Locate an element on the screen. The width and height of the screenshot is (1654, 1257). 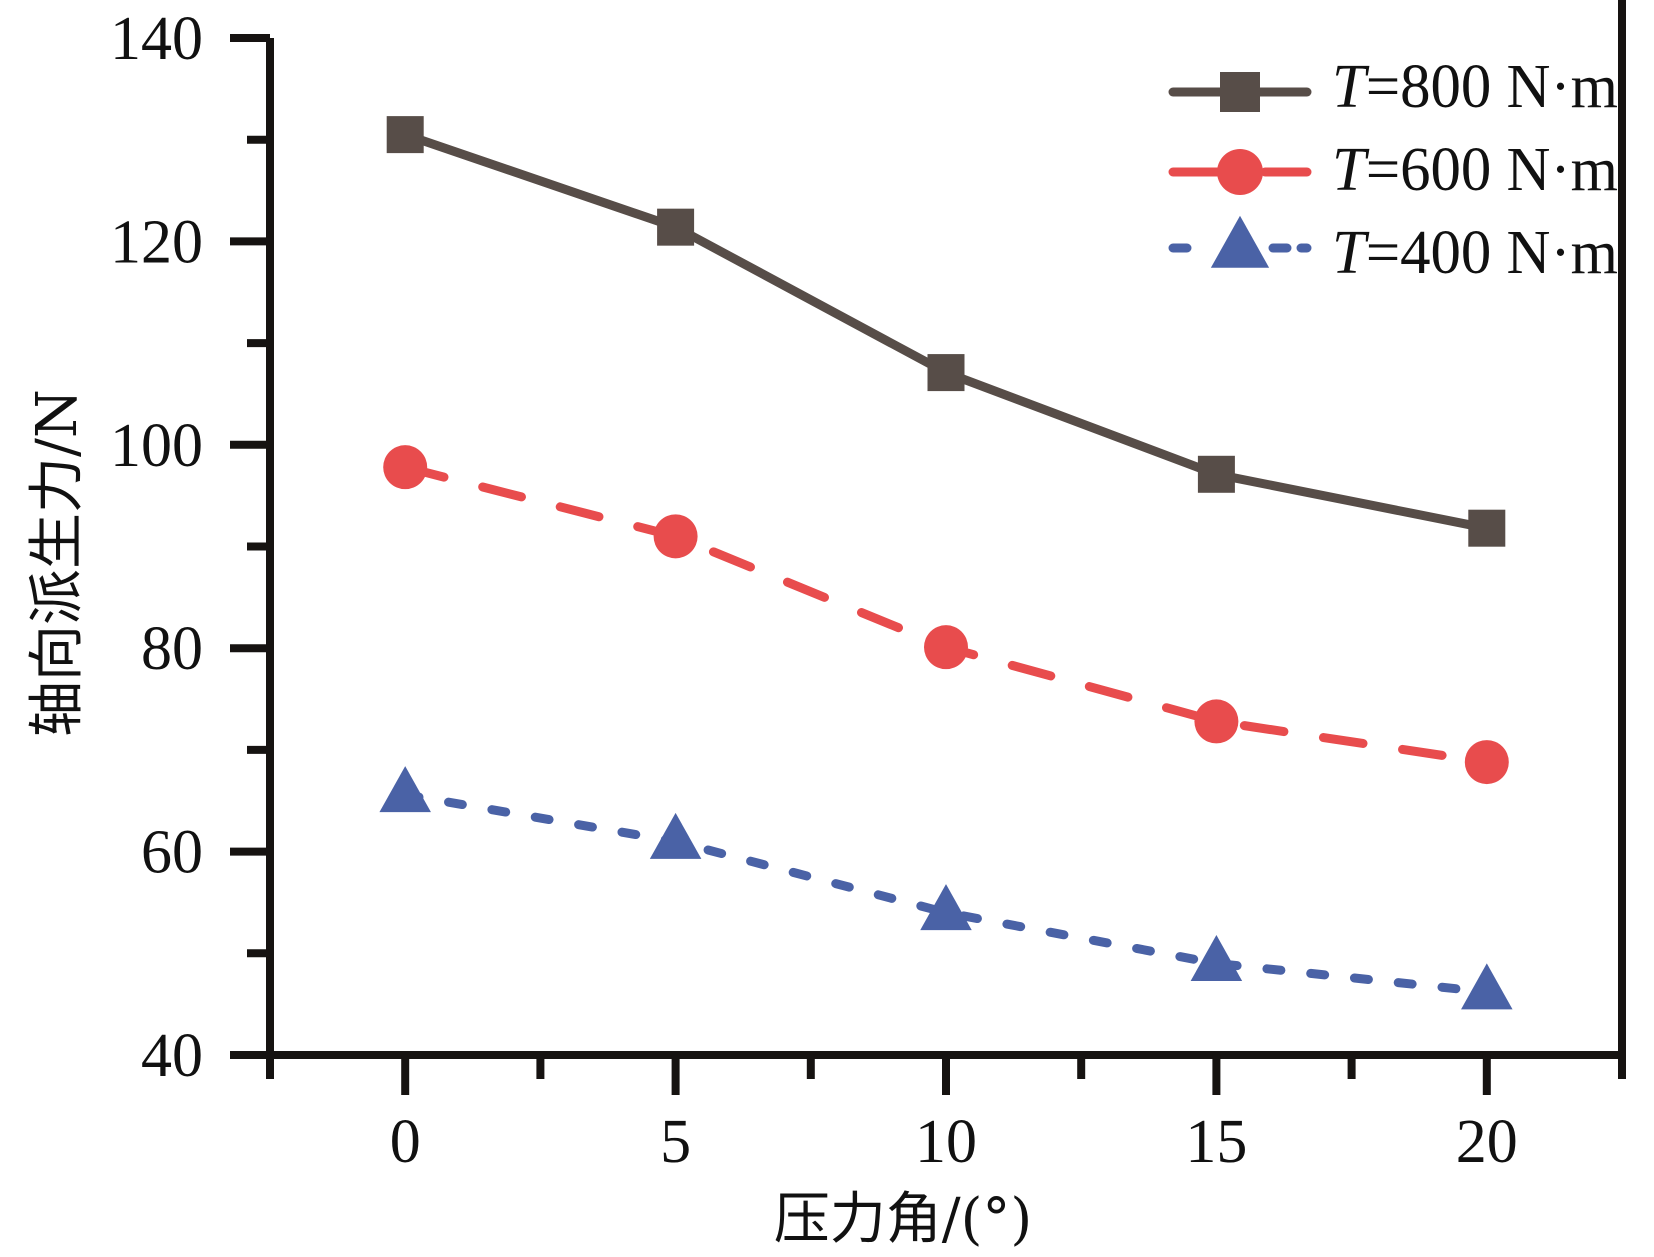
y-axis-label: 轴向派生力/N is located at coordinates (57, 563).